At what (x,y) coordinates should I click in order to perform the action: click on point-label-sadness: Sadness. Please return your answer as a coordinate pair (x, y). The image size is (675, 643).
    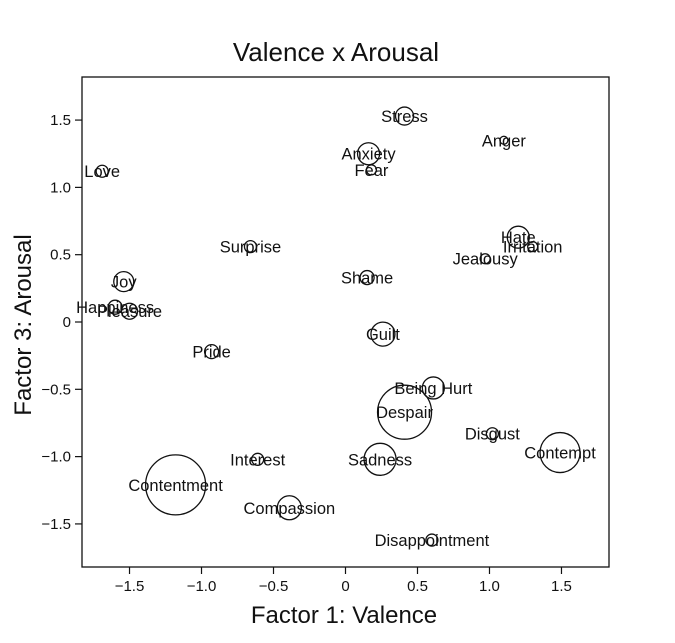
    Looking at the image, I should click on (380, 460).